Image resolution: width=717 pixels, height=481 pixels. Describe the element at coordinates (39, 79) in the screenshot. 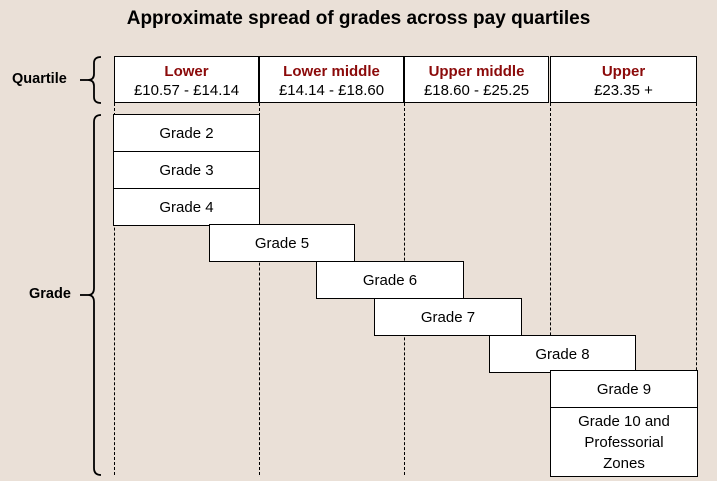

I see `quartile-row-label: Quartile` at that location.